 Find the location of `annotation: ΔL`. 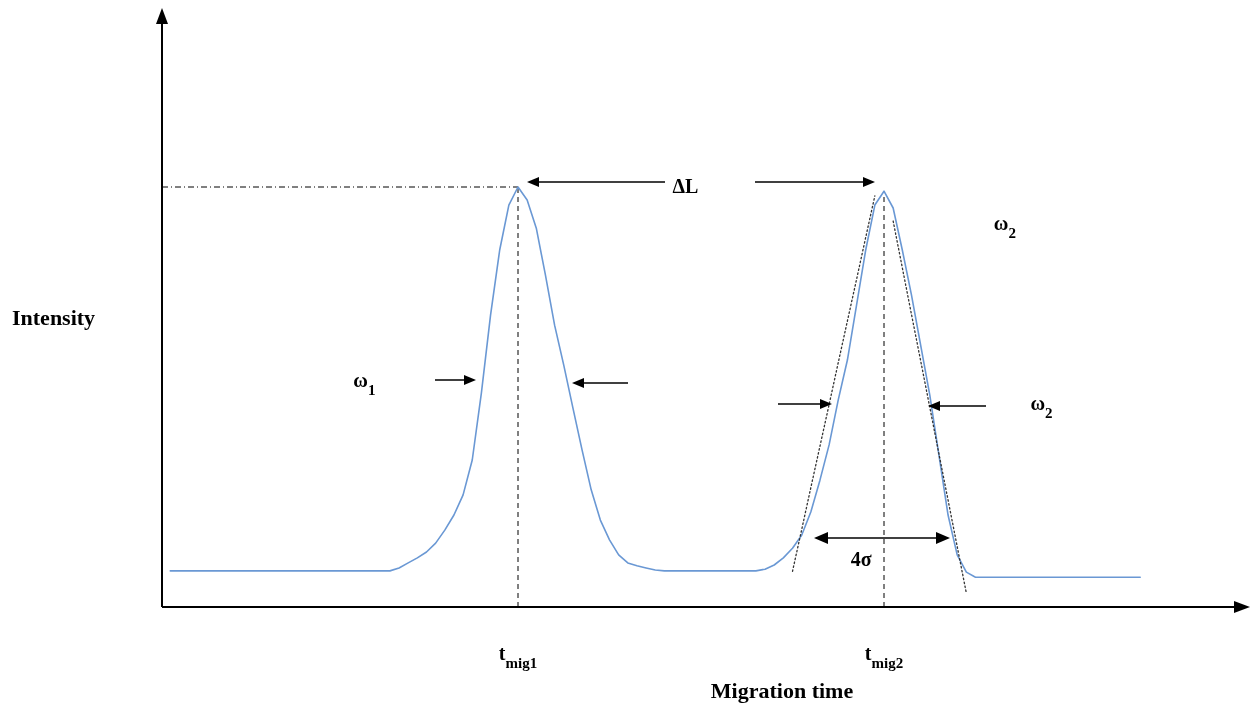

annotation: ΔL is located at coordinates (685, 186).